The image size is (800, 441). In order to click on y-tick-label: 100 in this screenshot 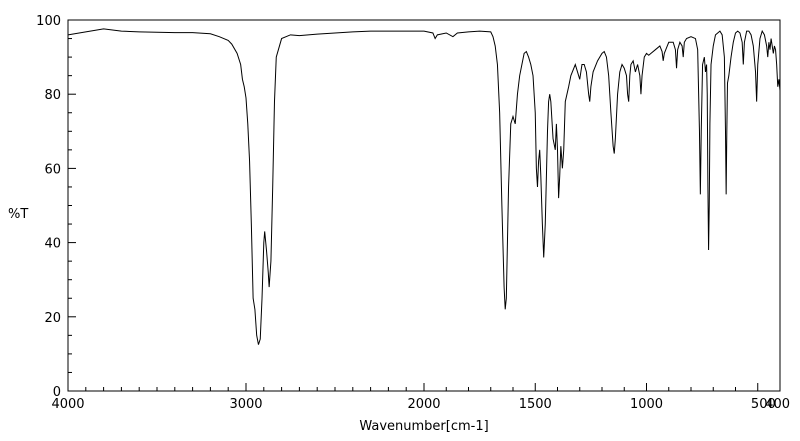, I will do `click(48, 21)`.